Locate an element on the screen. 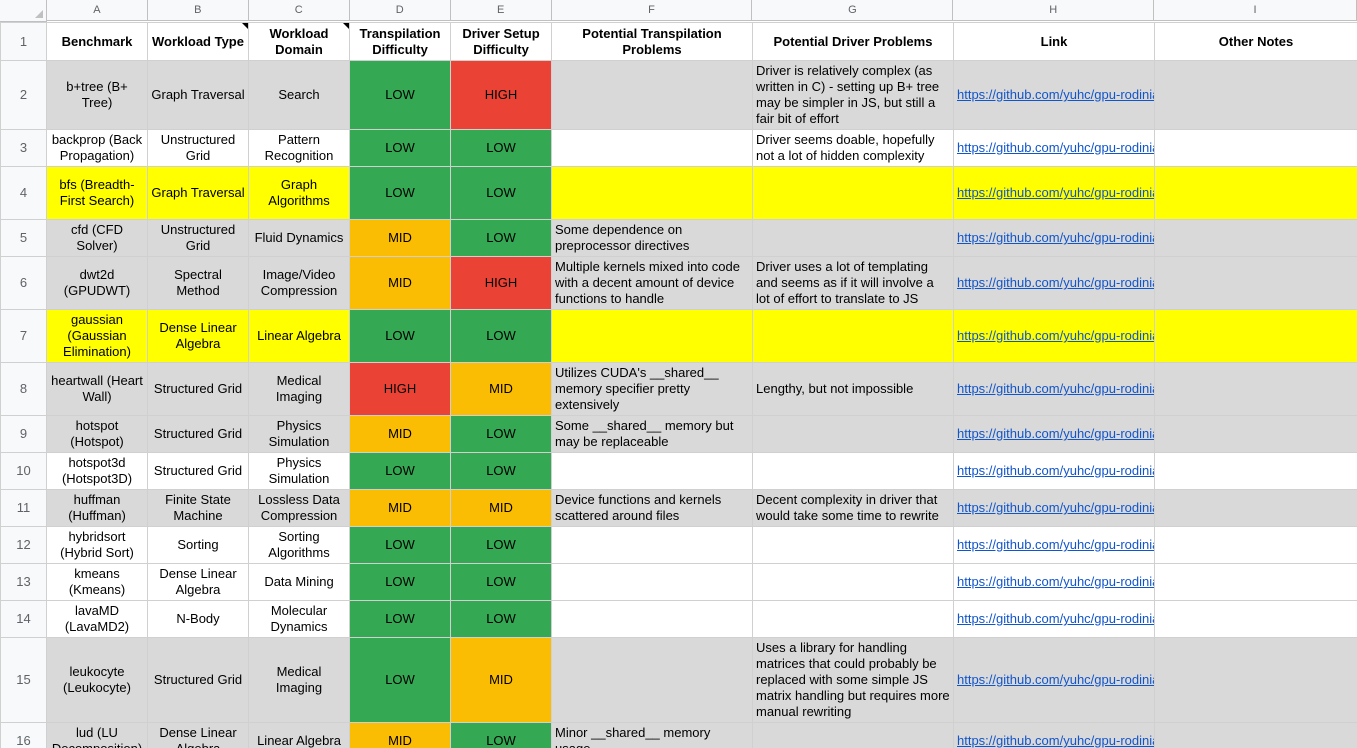  cell-benchmark: gaussian (Gaussian Elimination) is located at coordinates (97, 336).